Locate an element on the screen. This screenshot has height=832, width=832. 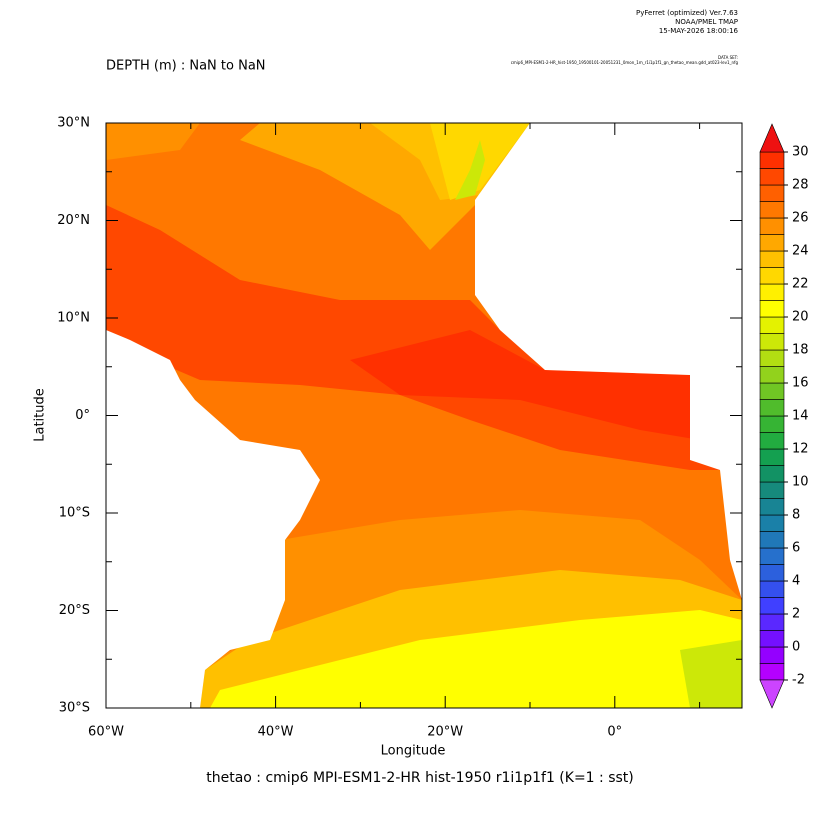
y-tick-label: 30°N is located at coordinates (73, 123).